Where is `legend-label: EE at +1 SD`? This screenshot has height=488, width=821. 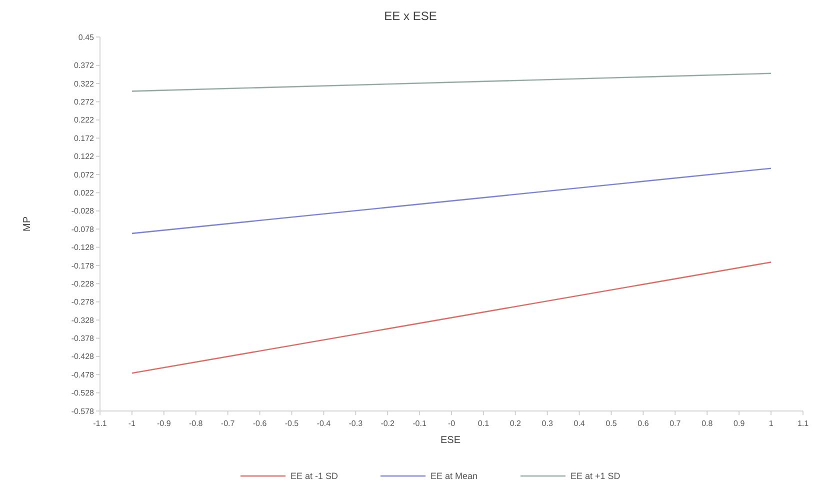
legend-label: EE at +1 SD is located at coordinates (595, 476).